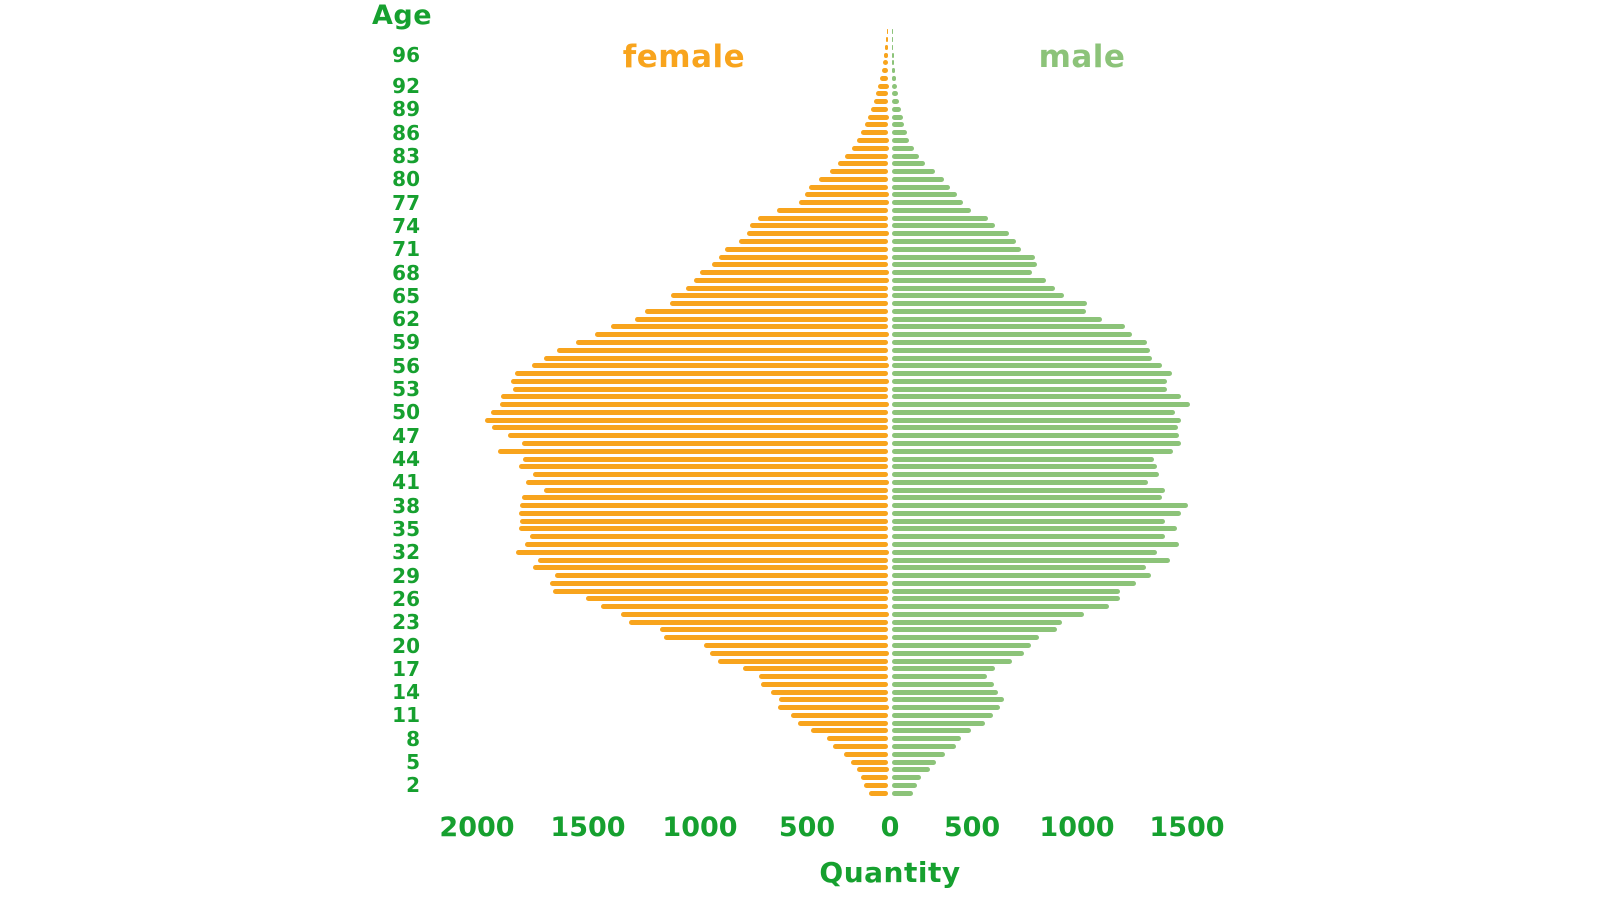 The height and width of the screenshot is (900, 1600). I want to click on y-tick-label-11: 11, so click(406, 715).